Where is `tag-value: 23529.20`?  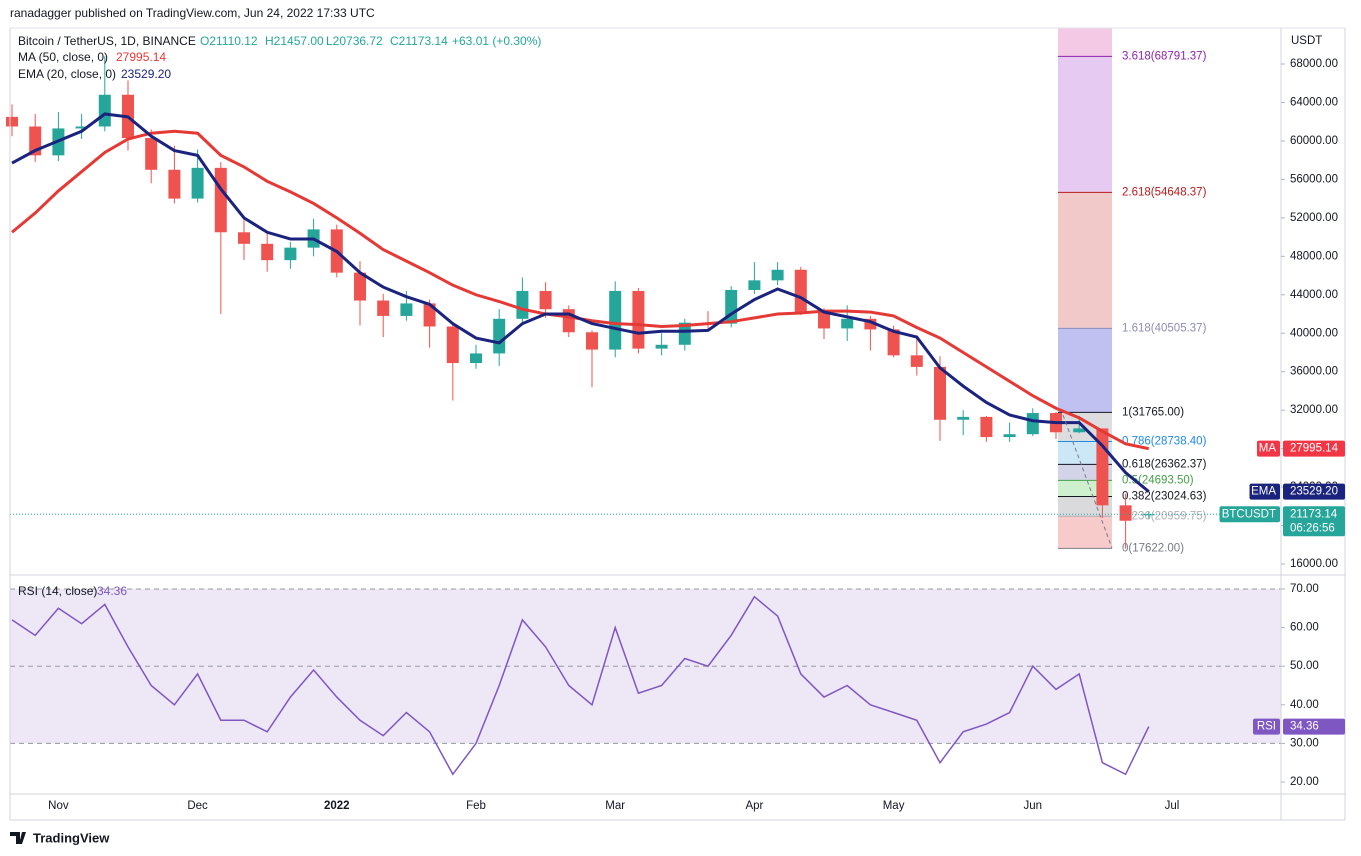
tag-value: 23529.20 is located at coordinates (1314, 492).